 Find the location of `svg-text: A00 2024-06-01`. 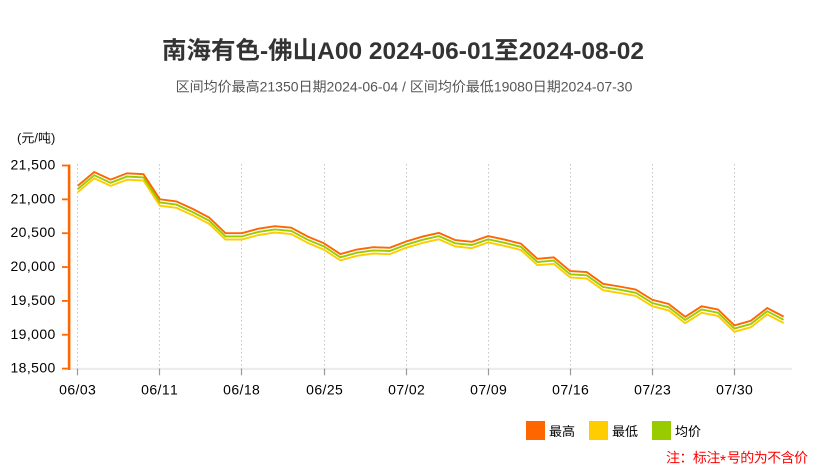

svg-text: A00 2024-06-01 is located at coordinates (405, 51).